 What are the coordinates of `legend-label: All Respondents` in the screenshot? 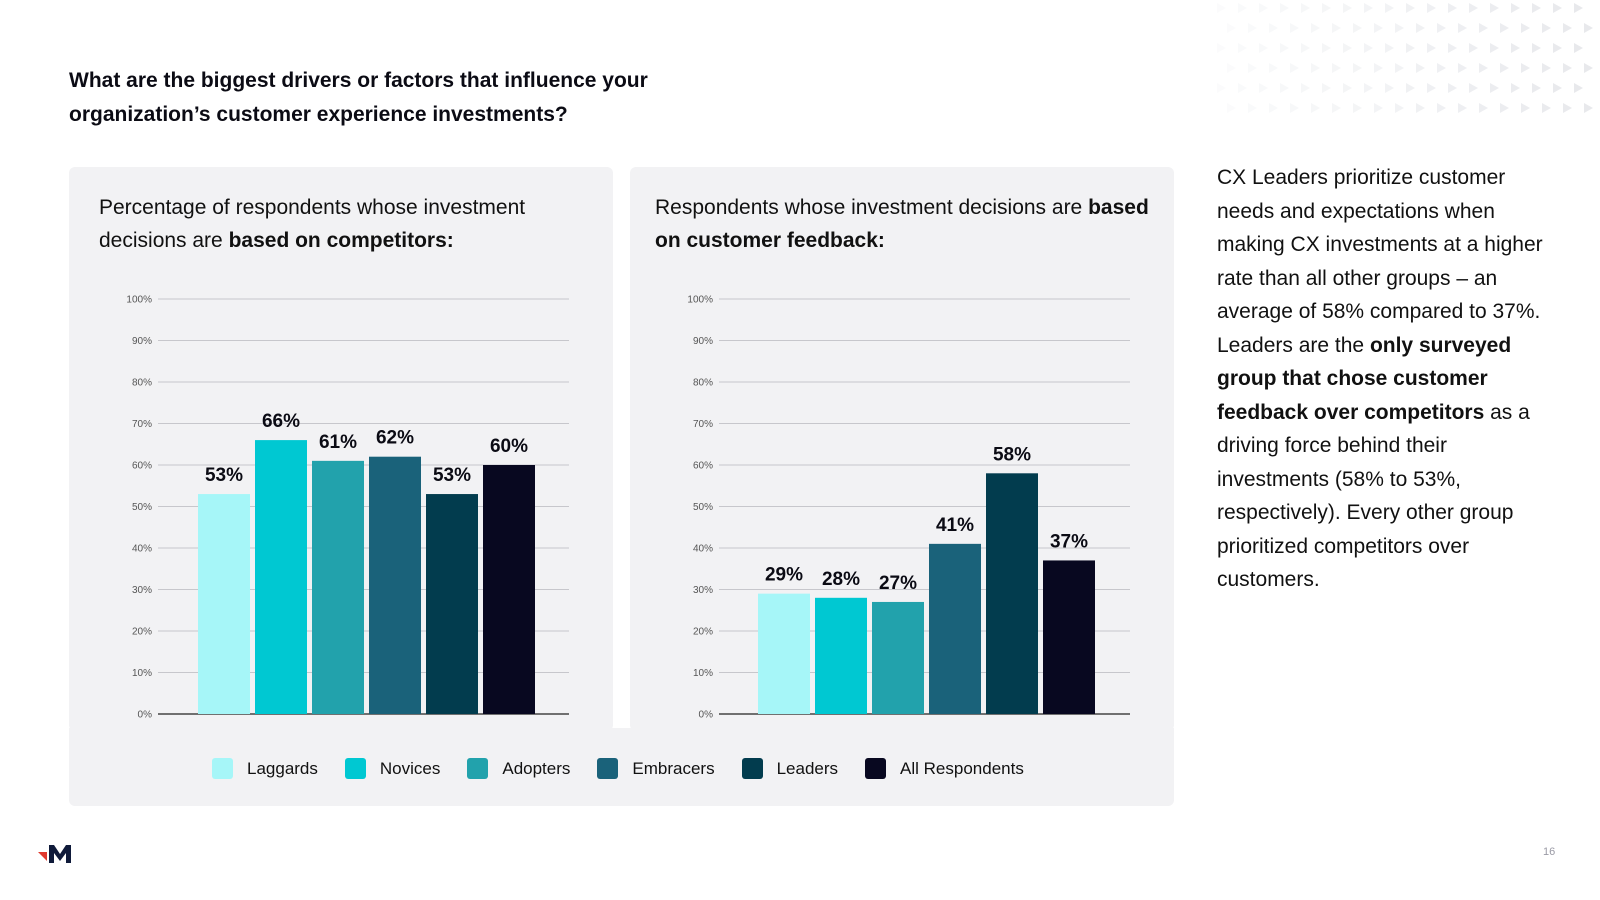 It's located at (962, 768).